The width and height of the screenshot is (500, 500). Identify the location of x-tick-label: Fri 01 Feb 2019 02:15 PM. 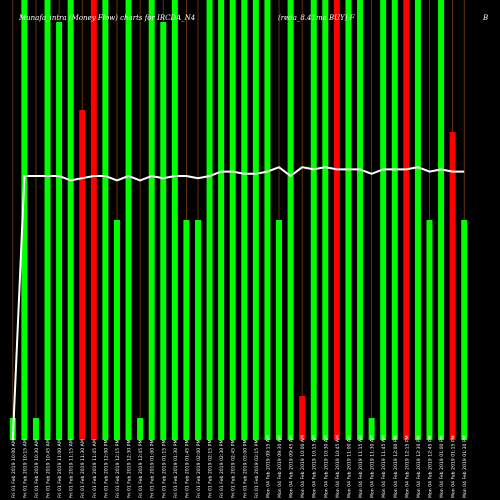
(211, 469).